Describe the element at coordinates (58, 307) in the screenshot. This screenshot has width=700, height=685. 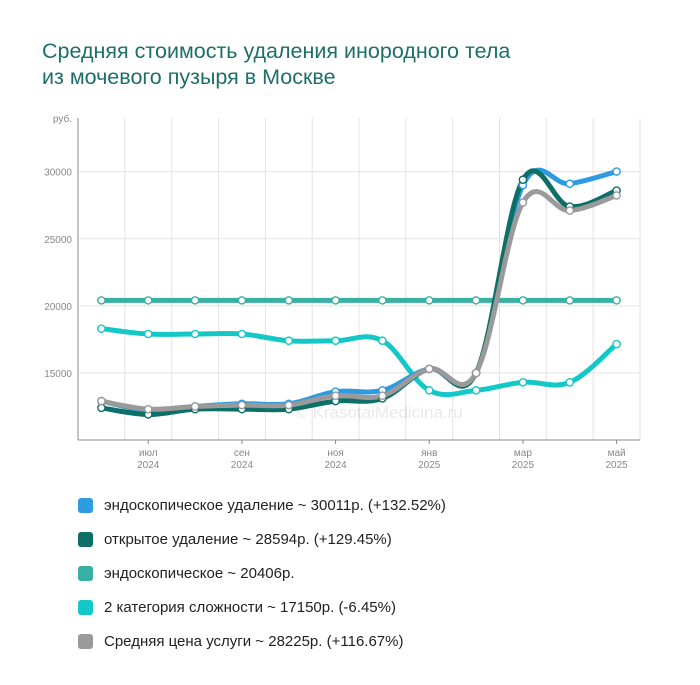
I see `y-tick-label: 20000` at that location.